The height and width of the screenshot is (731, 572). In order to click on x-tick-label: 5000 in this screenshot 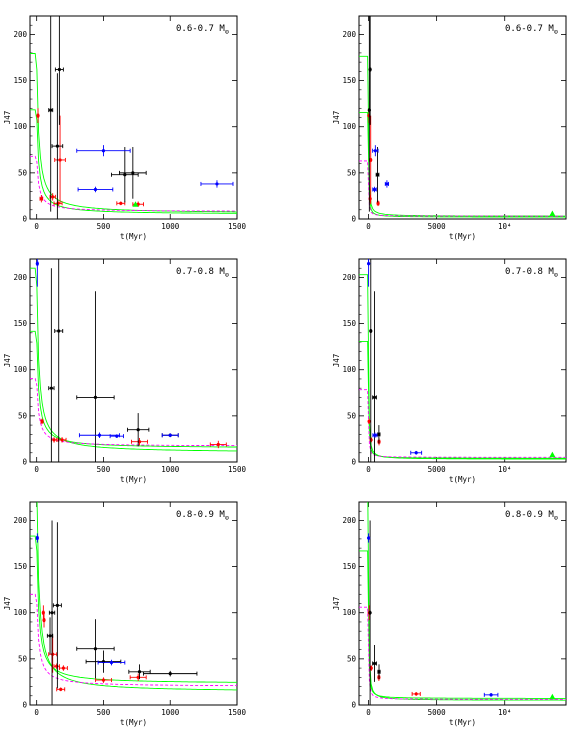, I will do `click(437, 226)`.